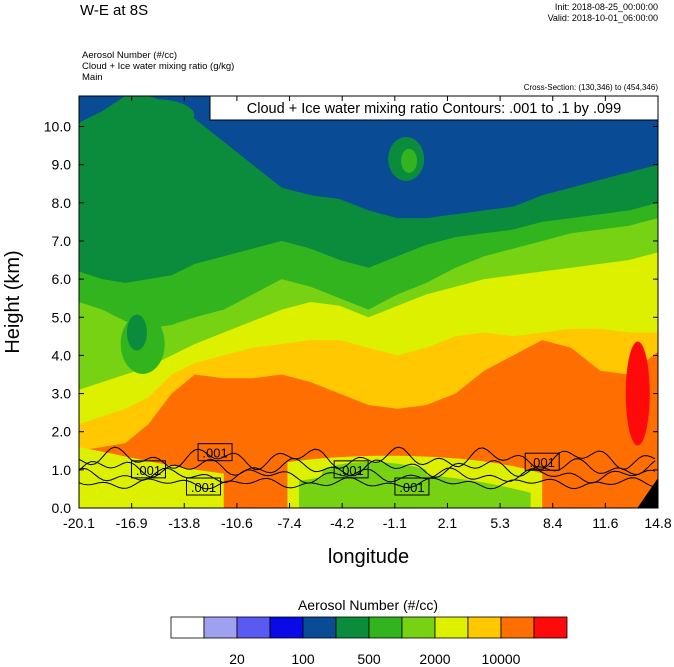  I want to click on y-tick-label: 3.0, so click(62, 394).